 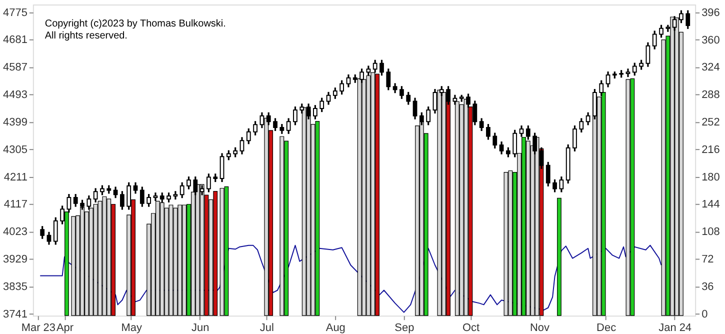 I want to click on y2-tick-label: 252, so click(x=711, y=122).